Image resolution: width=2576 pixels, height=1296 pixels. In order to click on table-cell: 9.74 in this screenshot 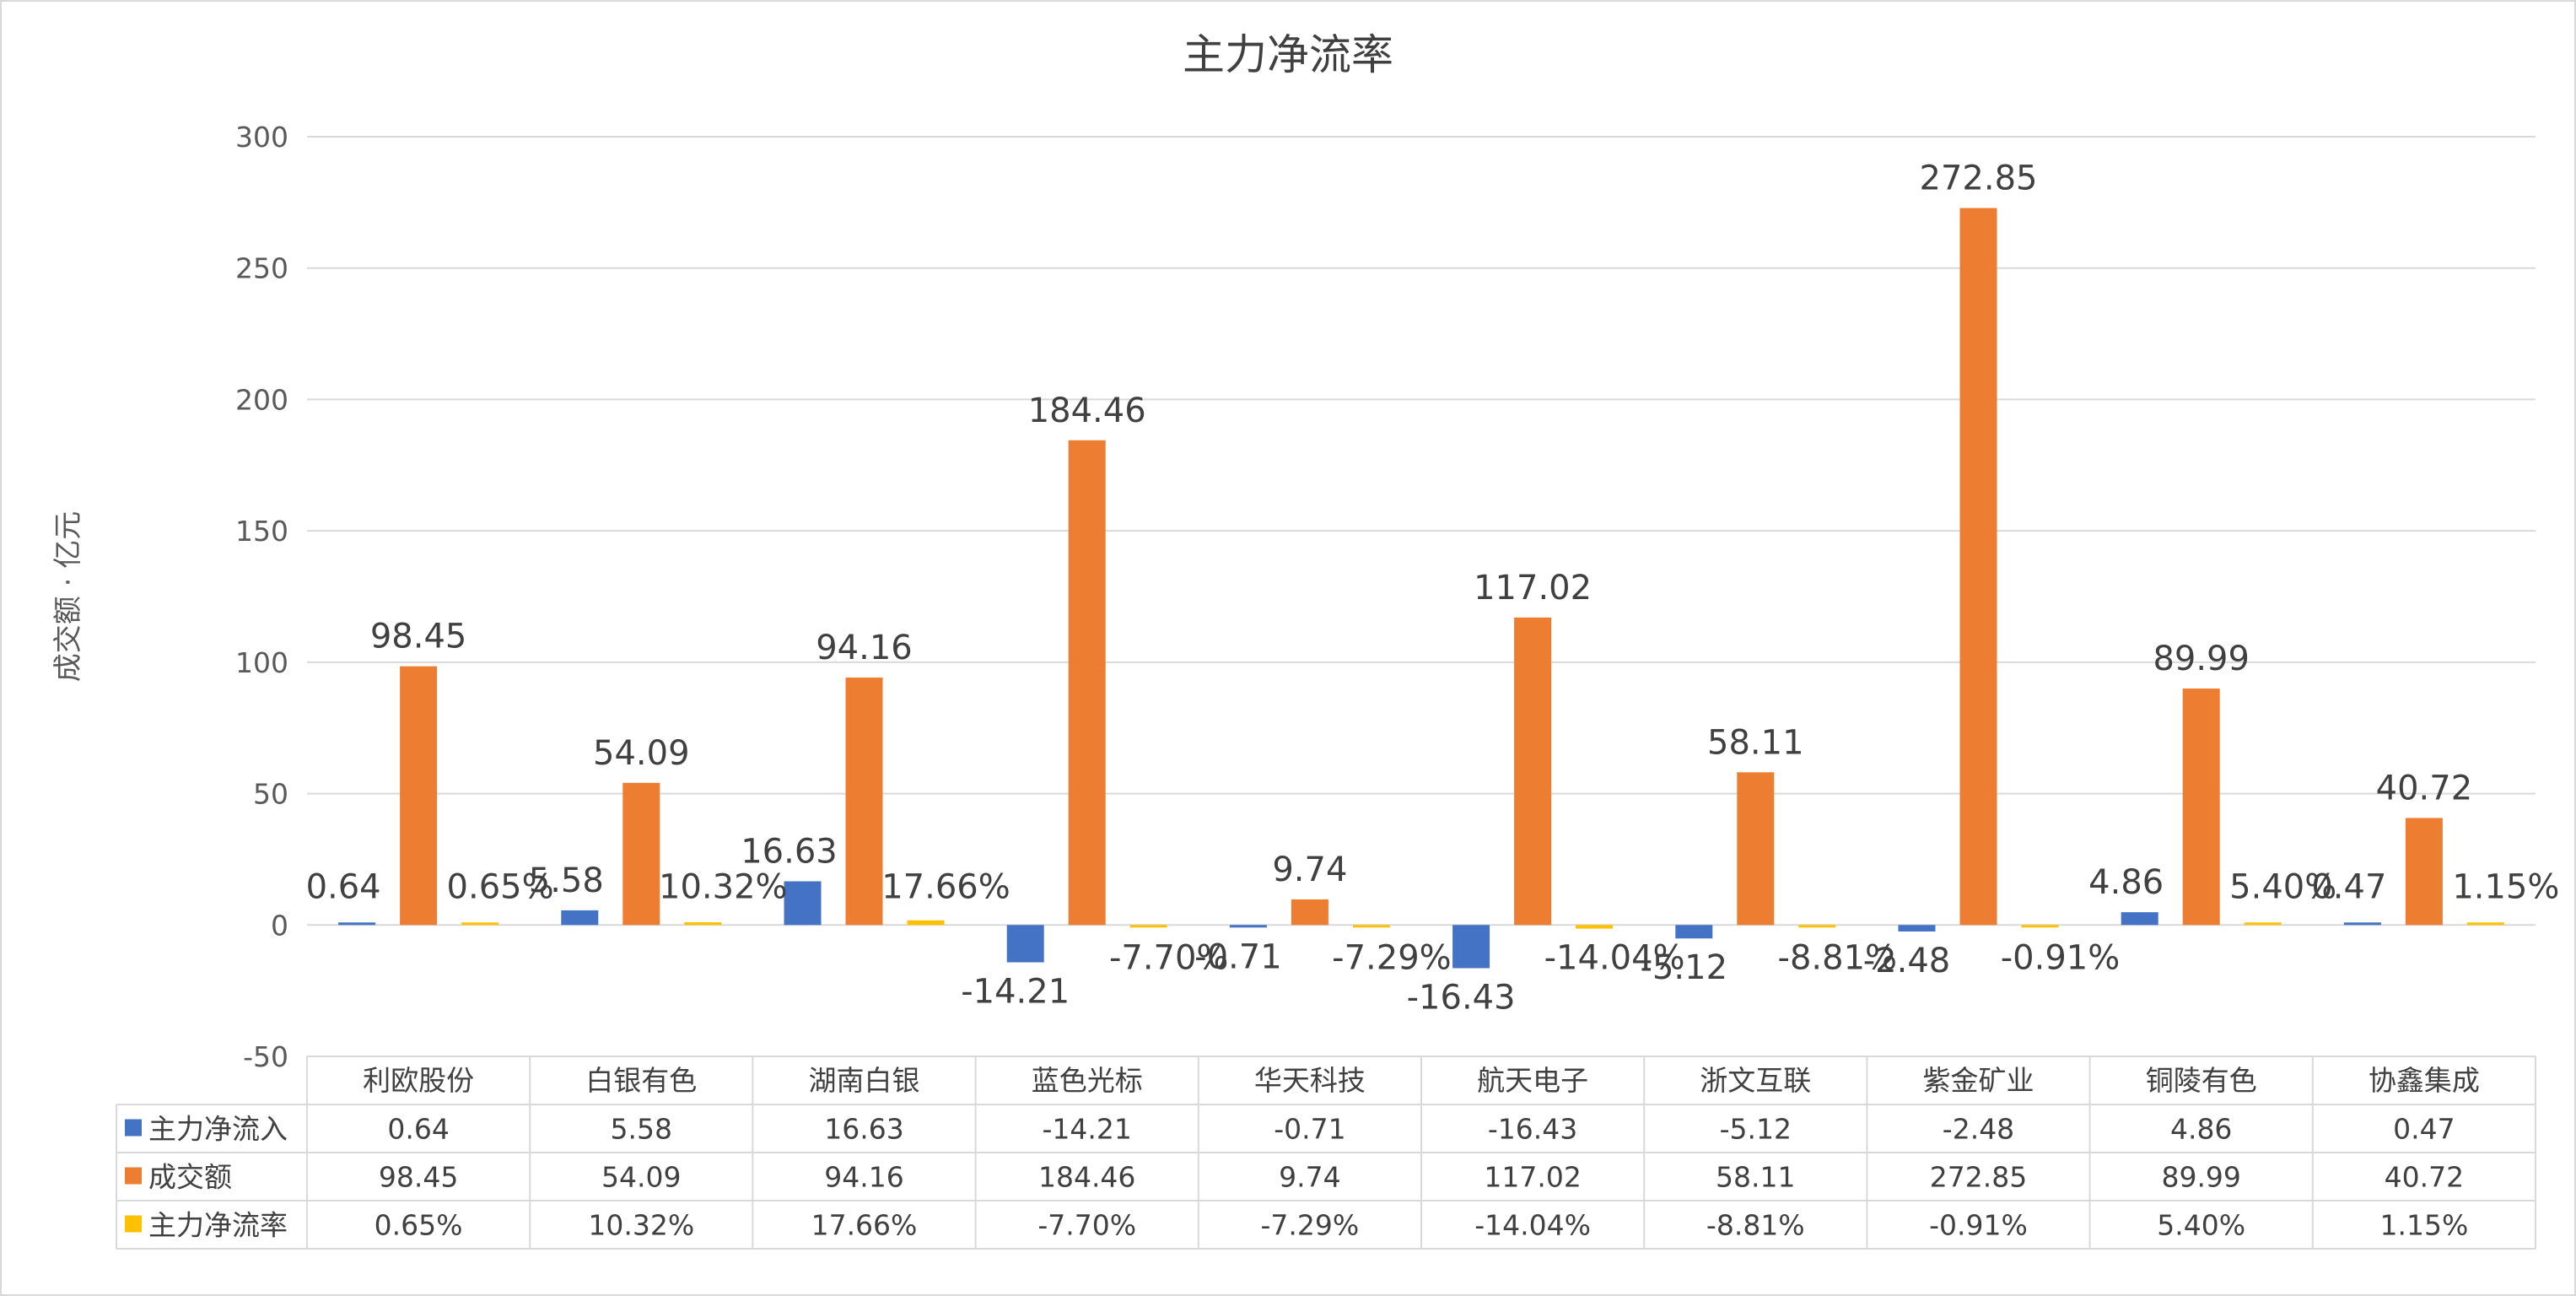, I will do `click(1309, 1177)`.